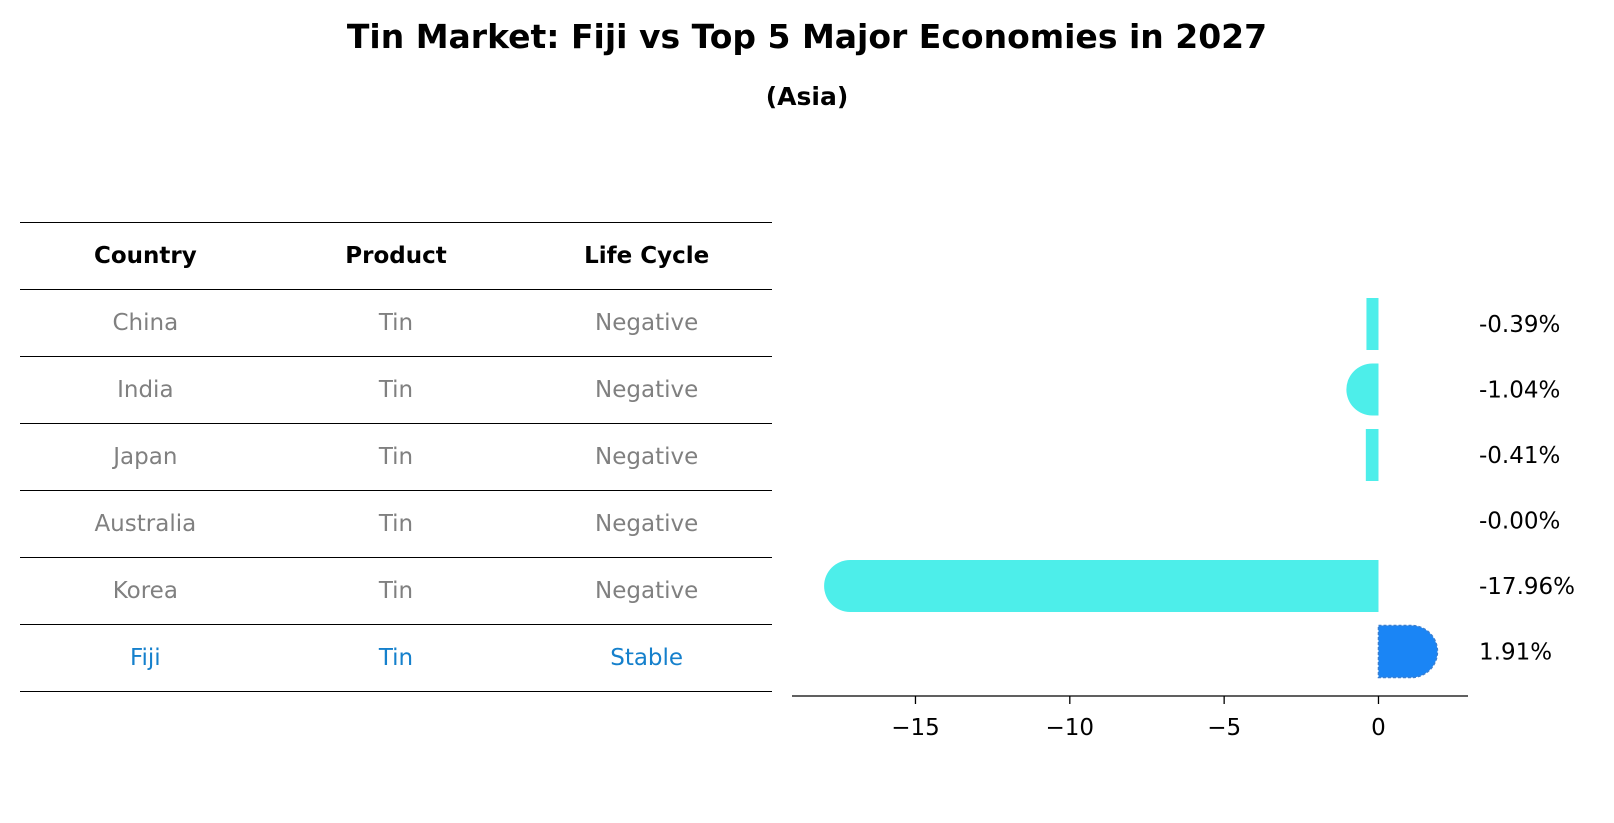  What do you see at coordinates (145, 256) in the screenshot?
I see `header-country: Country` at bounding box center [145, 256].